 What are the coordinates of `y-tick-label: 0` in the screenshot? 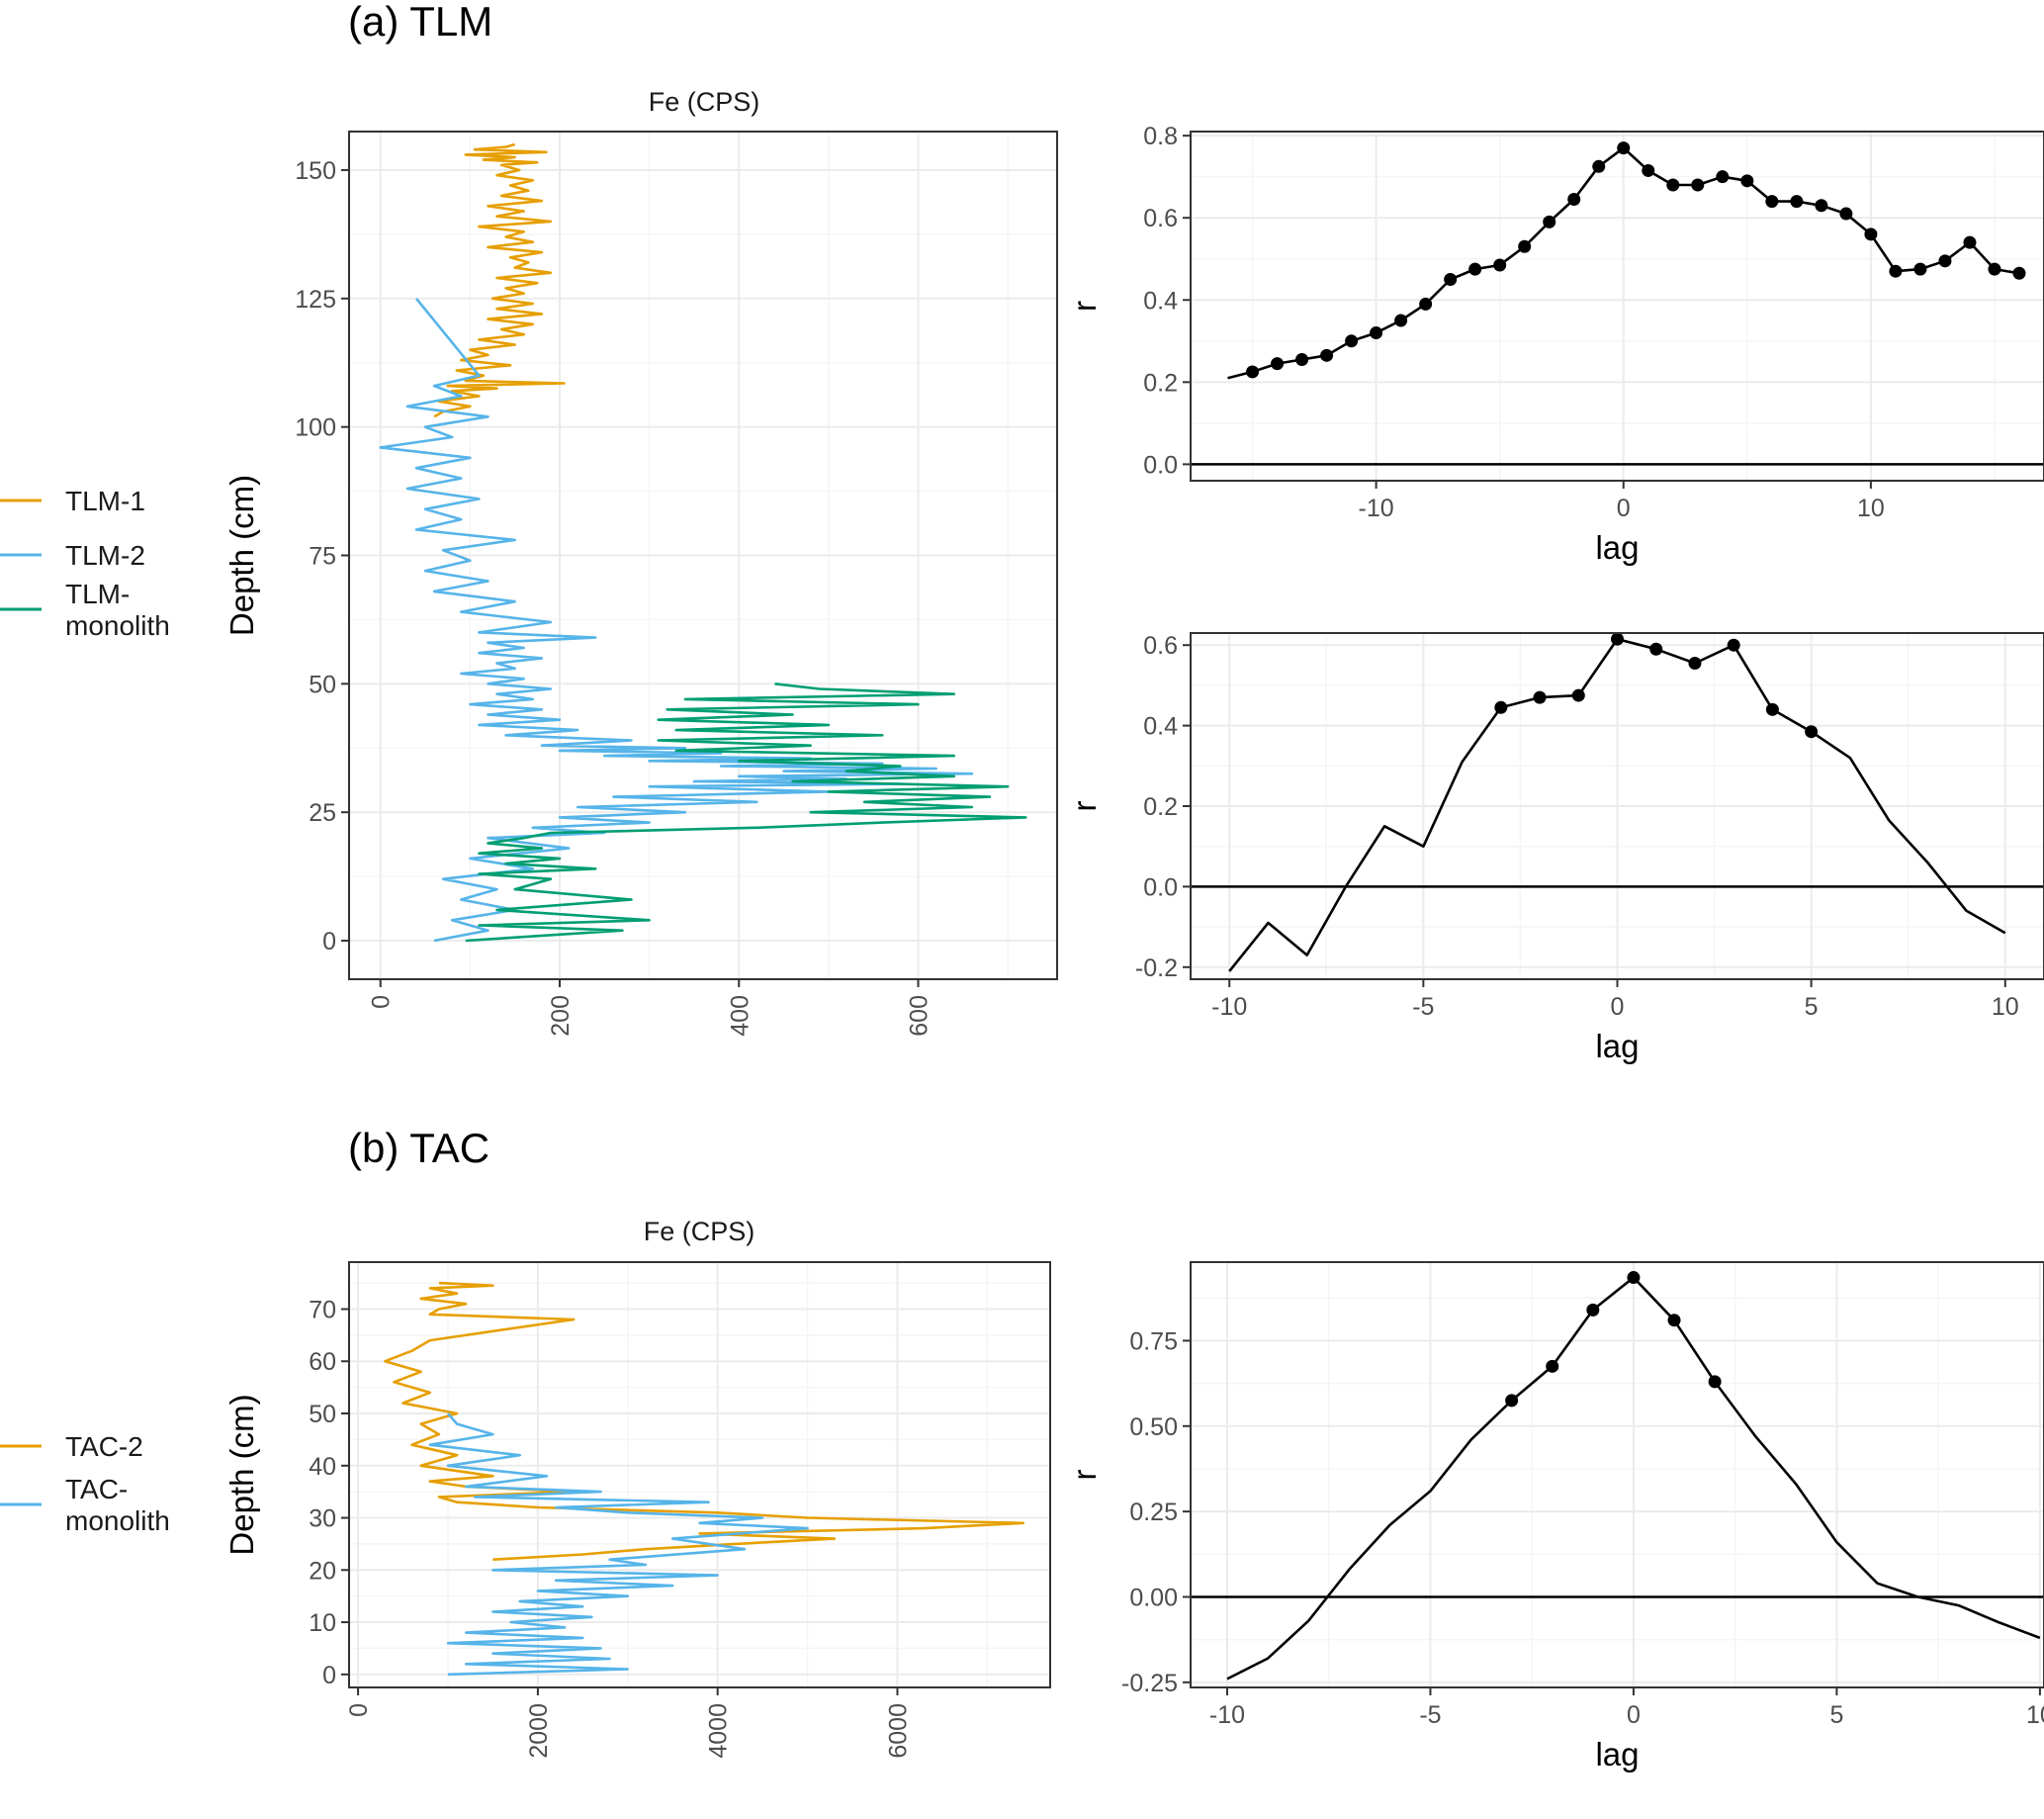 It's located at (329, 941).